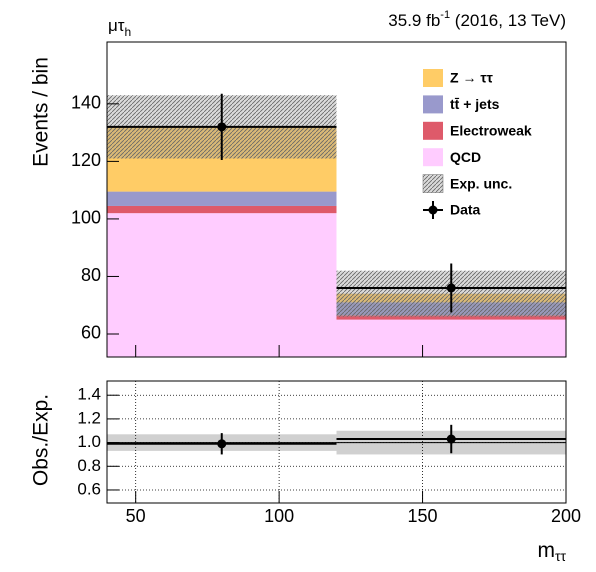 The width and height of the screenshot is (596, 572). What do you see at coordinates (86, 160) in the screenshot?
I see `y-tick-label: 120` at bounding box center [86, 160].